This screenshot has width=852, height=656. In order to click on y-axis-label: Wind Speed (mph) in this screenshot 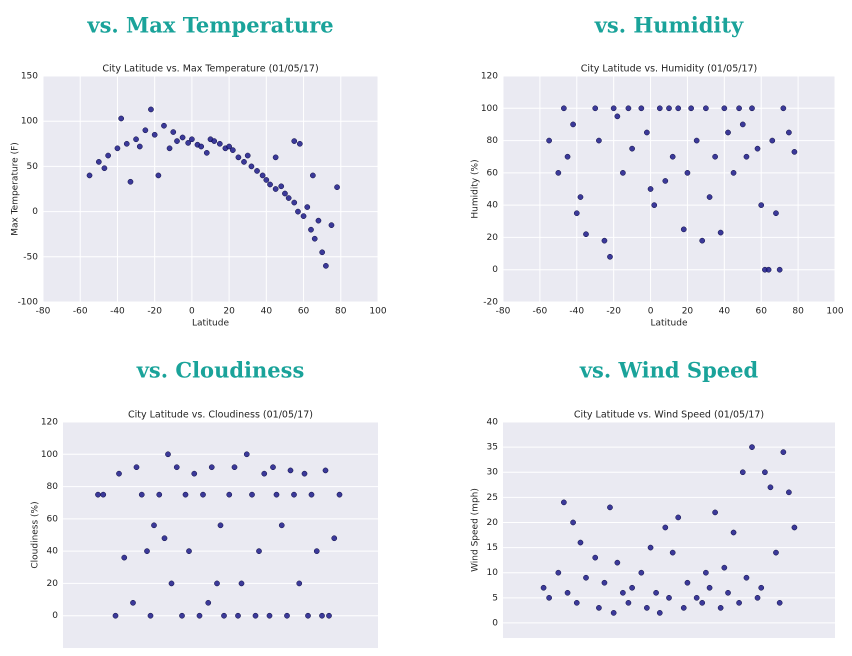, I will do `click(476, 530)`.